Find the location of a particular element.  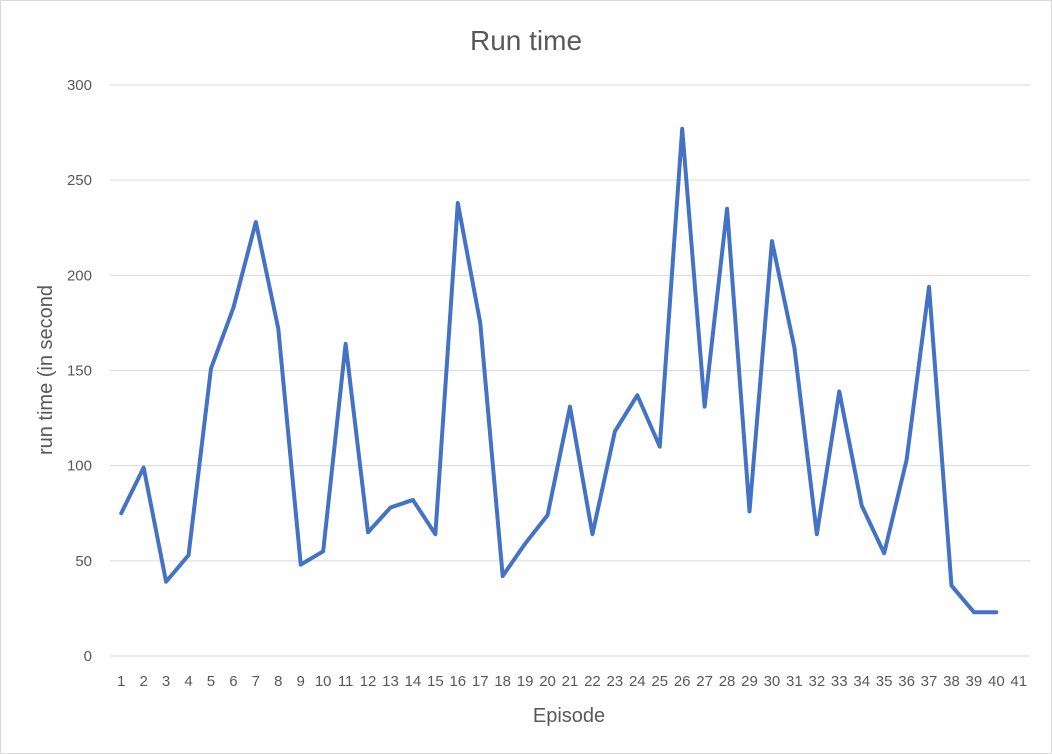

x-tick-label: 31 is located at coordinates (794, 681).